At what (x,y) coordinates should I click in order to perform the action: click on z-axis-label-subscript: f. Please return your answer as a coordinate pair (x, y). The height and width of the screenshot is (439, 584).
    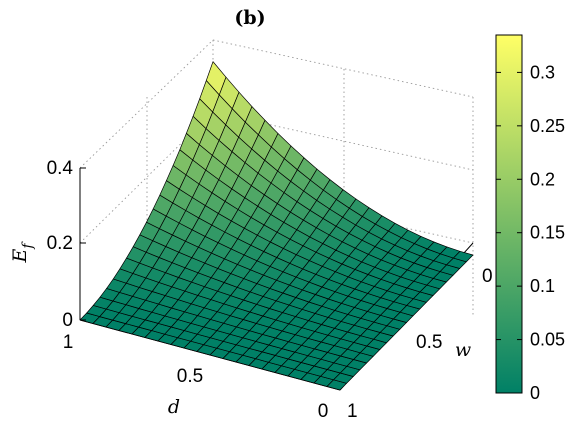
    Looking at the image, I should click on (28, 245).